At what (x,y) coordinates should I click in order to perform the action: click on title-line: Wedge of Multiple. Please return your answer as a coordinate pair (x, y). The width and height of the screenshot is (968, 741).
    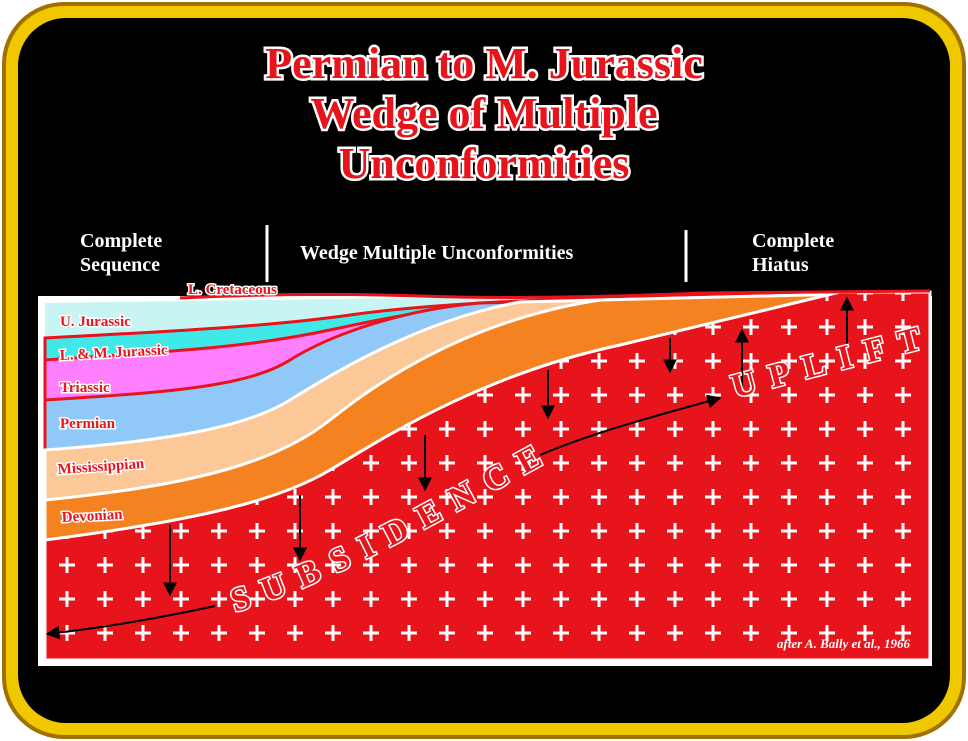
    Looking at the image, I should click on (483, 113).